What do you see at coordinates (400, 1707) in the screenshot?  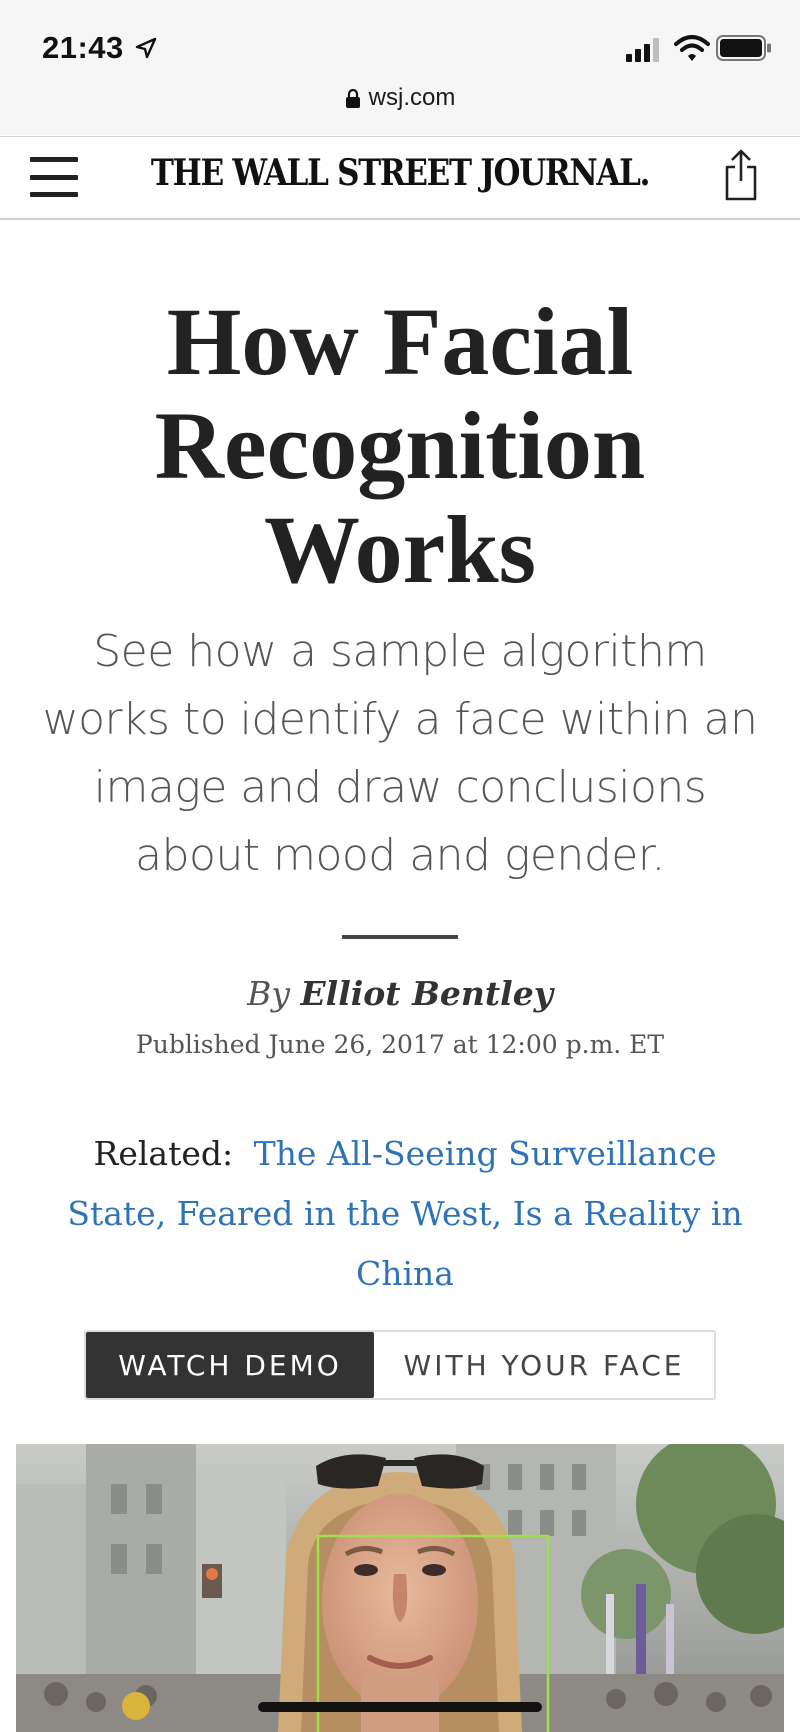 I see `home-indicator` at bounding box center [400, 1707].